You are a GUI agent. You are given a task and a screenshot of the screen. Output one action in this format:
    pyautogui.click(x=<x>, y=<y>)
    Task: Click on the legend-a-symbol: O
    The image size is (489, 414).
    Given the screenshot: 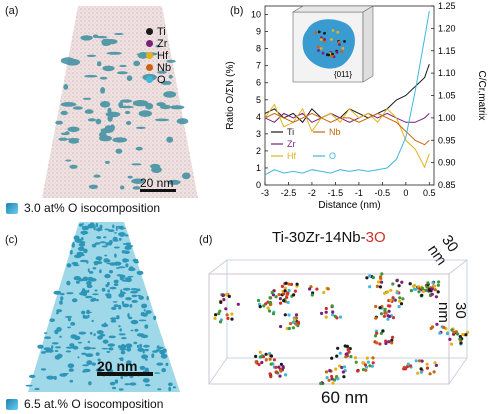 What is the action you would take?
    pyautogui.click(x=161, y=80)
    